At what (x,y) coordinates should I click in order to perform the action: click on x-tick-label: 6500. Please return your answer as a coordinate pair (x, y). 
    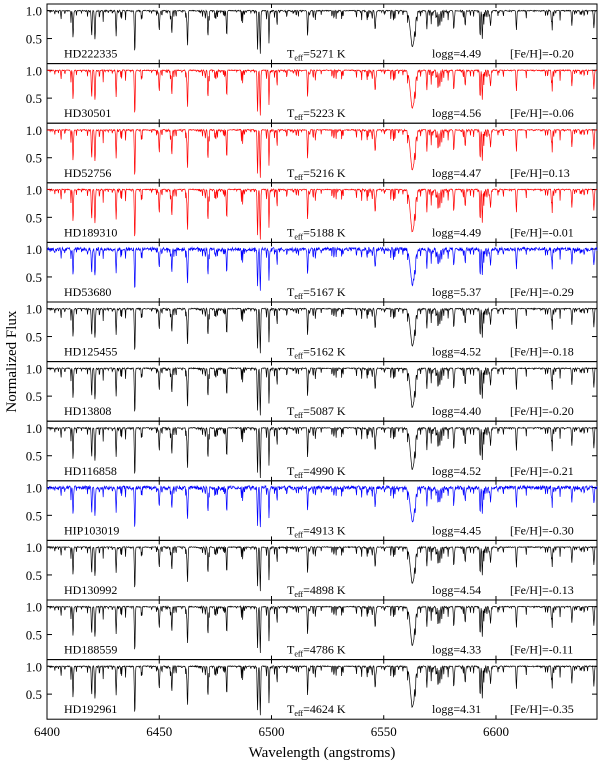
    Looking at the image, I should click on (271, 731).